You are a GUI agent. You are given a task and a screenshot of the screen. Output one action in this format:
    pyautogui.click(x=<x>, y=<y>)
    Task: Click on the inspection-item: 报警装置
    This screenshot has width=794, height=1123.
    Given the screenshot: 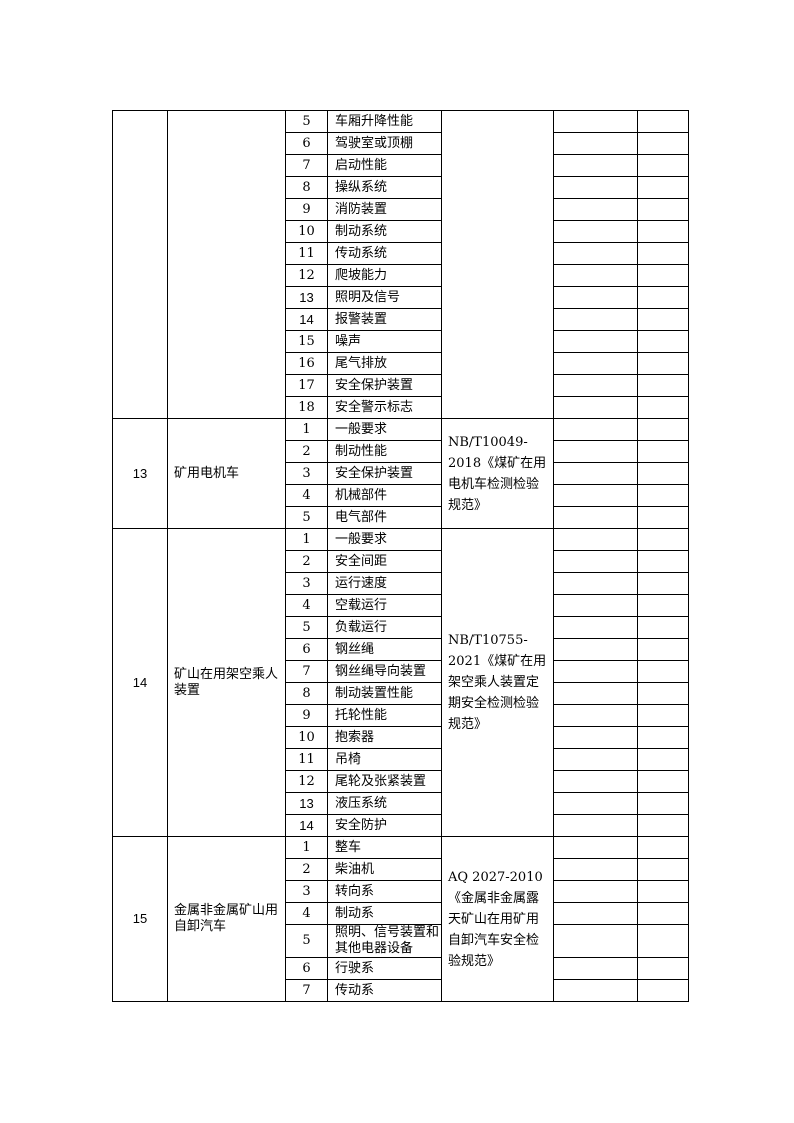 What is the action you would take?
    pyautogui.click(x=384, y=319)
    